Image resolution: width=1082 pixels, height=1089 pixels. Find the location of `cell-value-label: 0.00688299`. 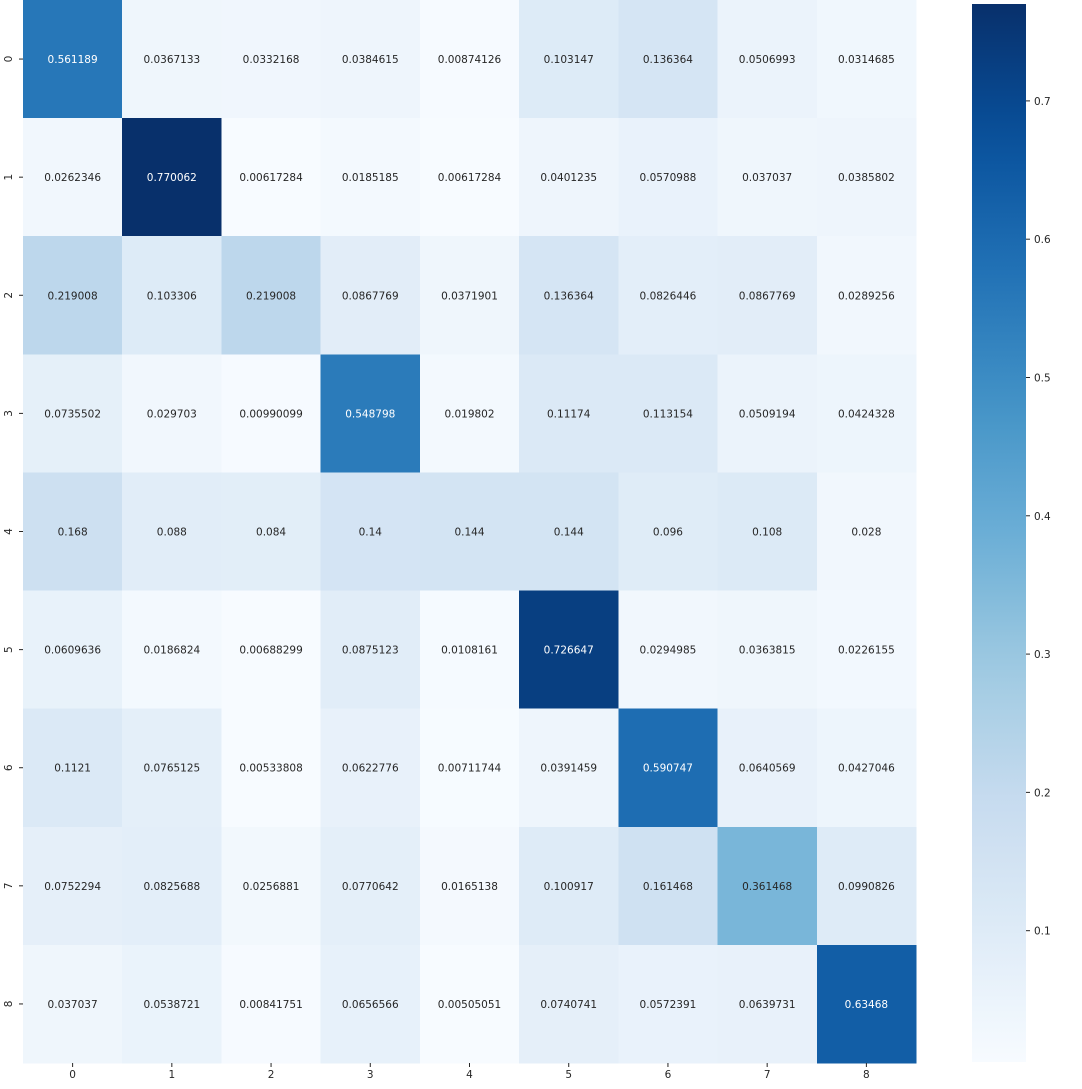

cell-value-label: 0.00688299 is located at coordinates (270, 651).